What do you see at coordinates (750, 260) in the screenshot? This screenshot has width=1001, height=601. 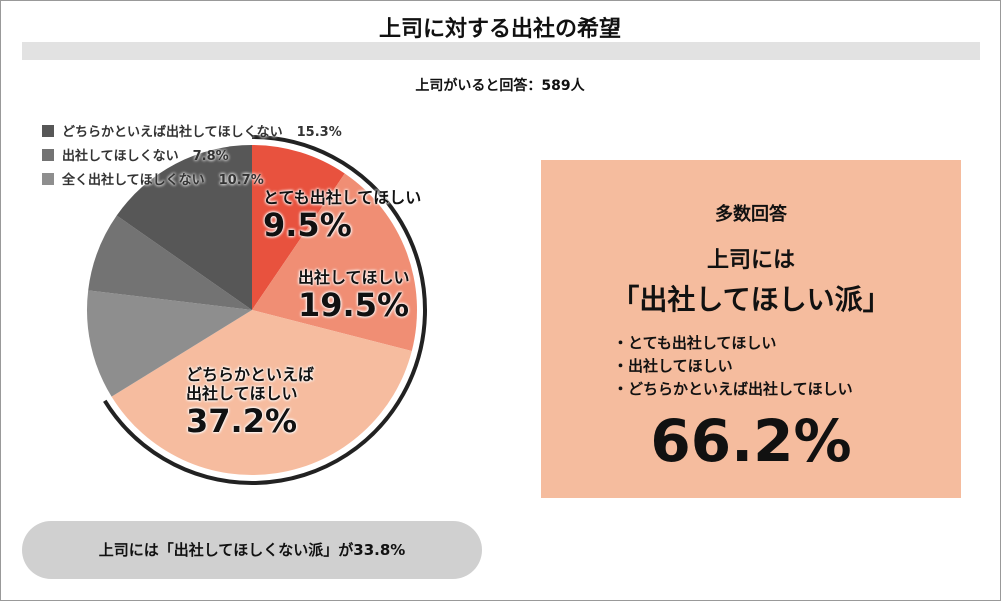 I see `summary-line: 上司には` at bounding box center [750, 260].